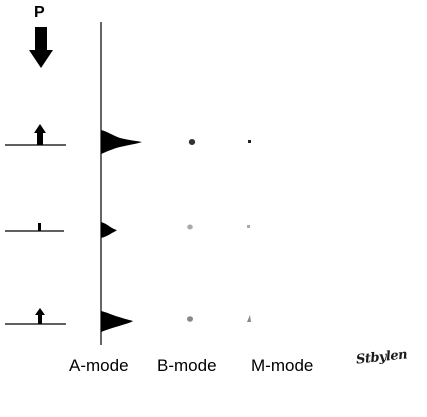  Describe the element at coordinates (39, 12) in the screenshot. I see `pulse-label: P` at that location.